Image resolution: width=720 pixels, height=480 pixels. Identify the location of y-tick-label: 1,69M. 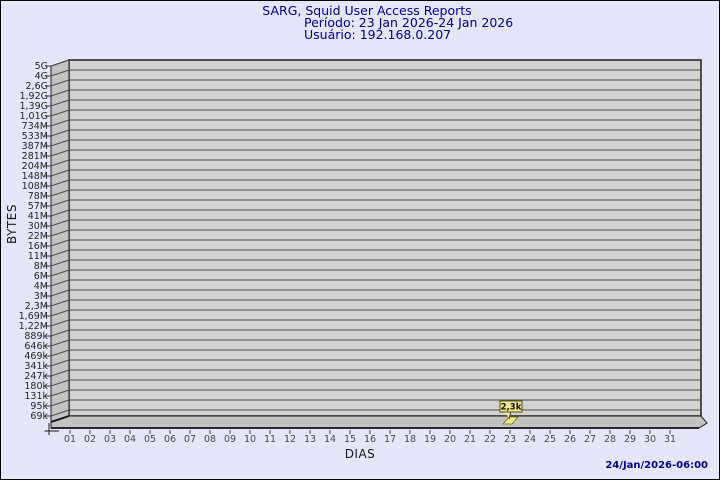
(33, 316).